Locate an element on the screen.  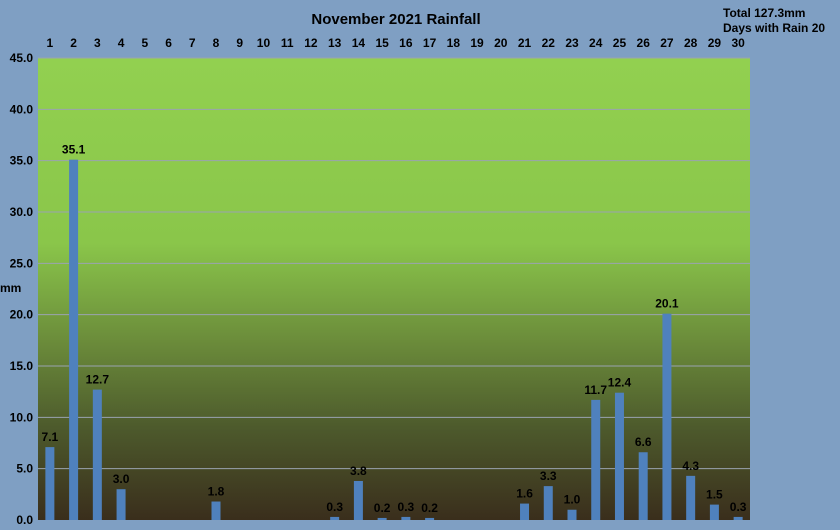
x-tick-label: 13 is located at coordinates (335, 43).